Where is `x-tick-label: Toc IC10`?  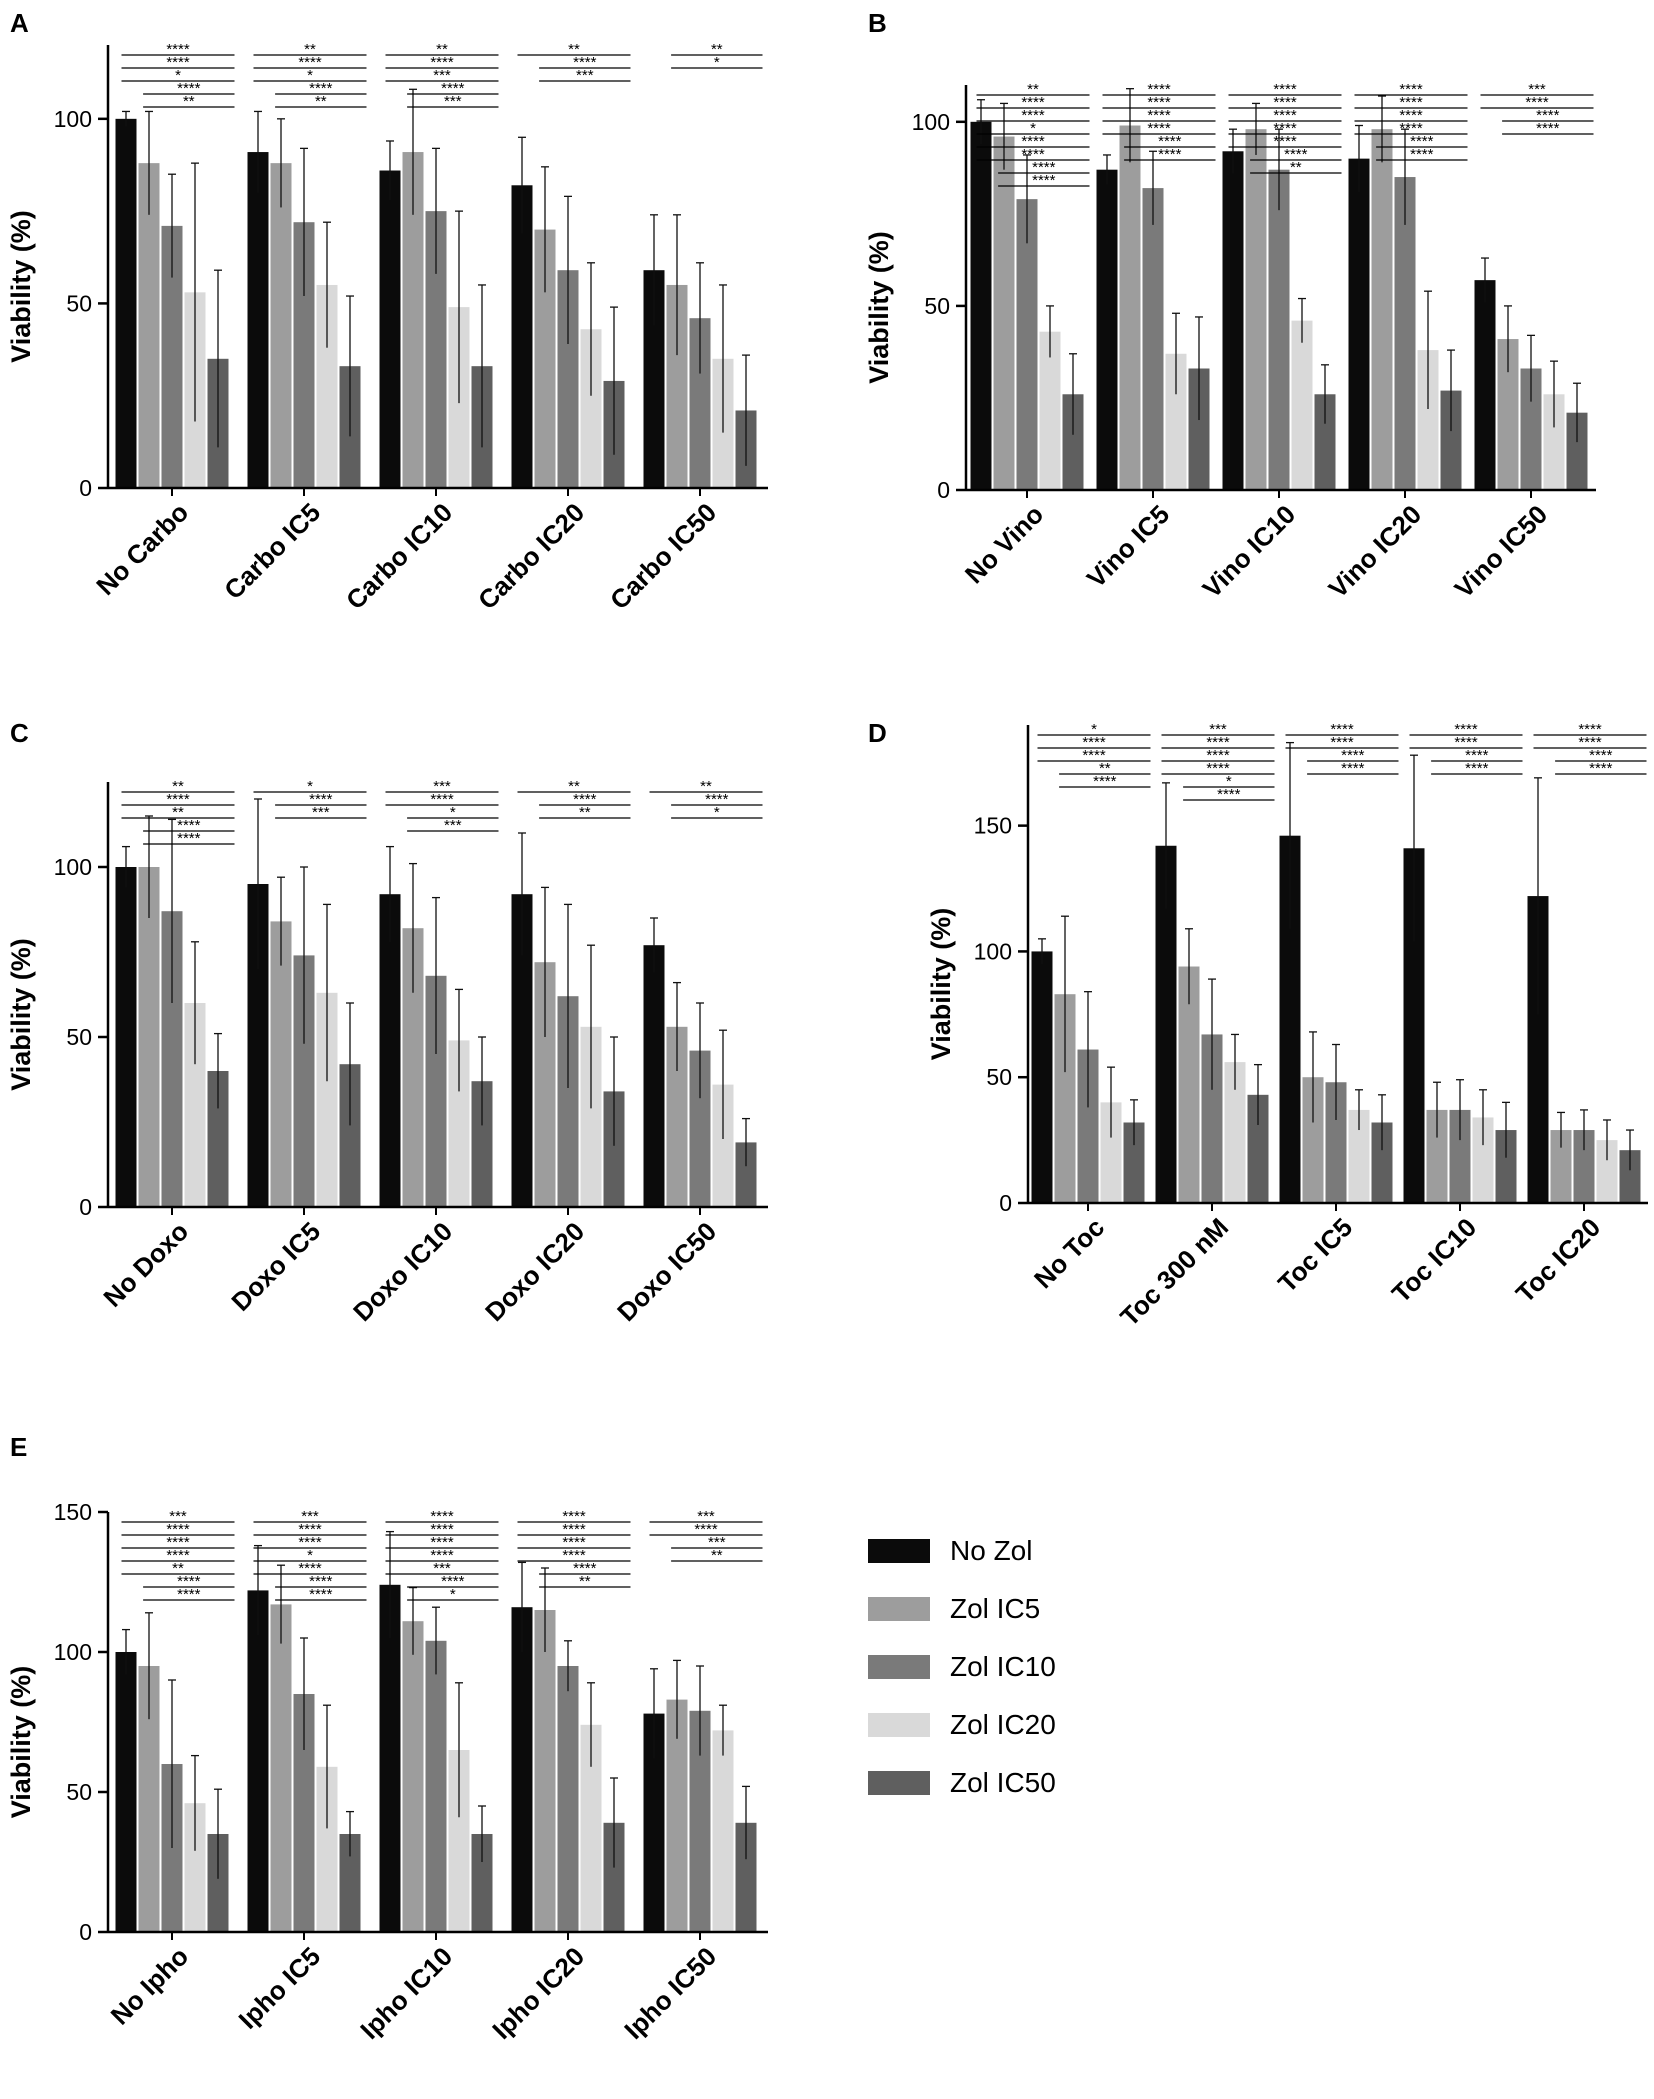
x-tick-label: Toc IC10 is located at coordinates (1434, 1260).